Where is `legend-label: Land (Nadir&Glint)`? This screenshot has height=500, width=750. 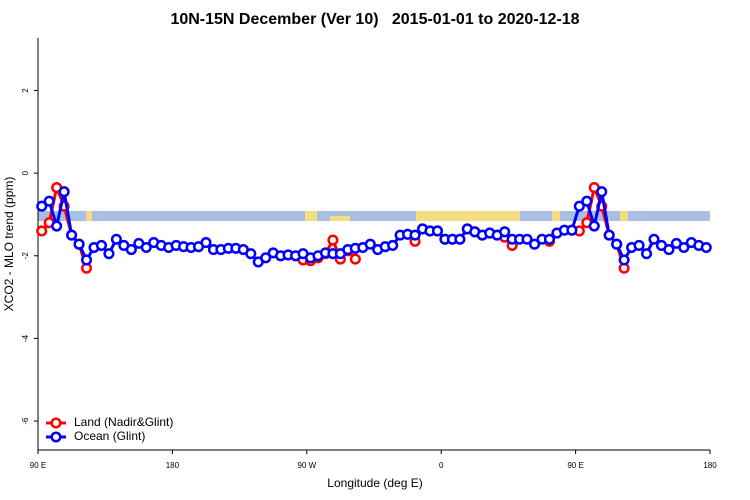 legend-label: Land (Nadir&Glint) is located at coordinates (123, 422).